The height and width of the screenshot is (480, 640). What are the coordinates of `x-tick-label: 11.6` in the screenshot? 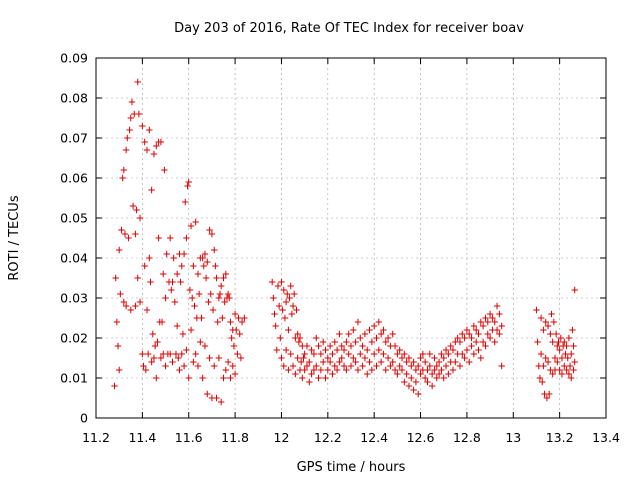 It's located at (189, 437).